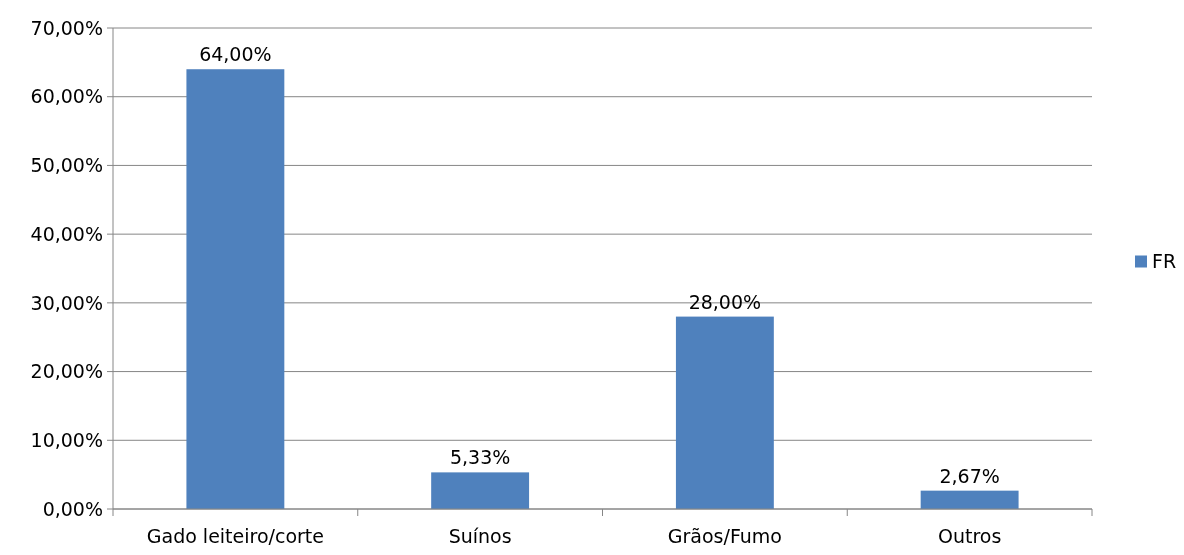  What do you see at coordinates (235, 54) in the screenshot?
I see `data-label: 64,00%` at bounding box center [235, 54].